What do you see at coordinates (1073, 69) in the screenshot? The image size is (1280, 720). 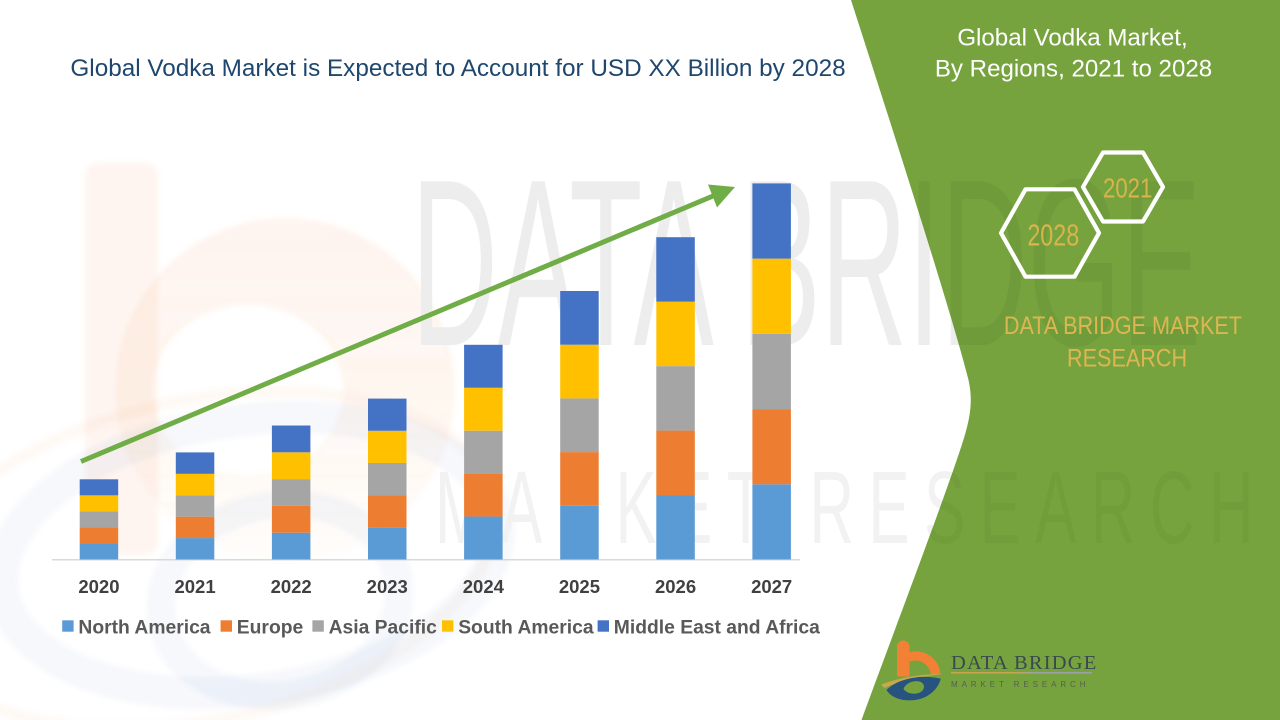 I see `svg-text: By Regions, 2021 to 2028` at bounding box center [1073, 69].